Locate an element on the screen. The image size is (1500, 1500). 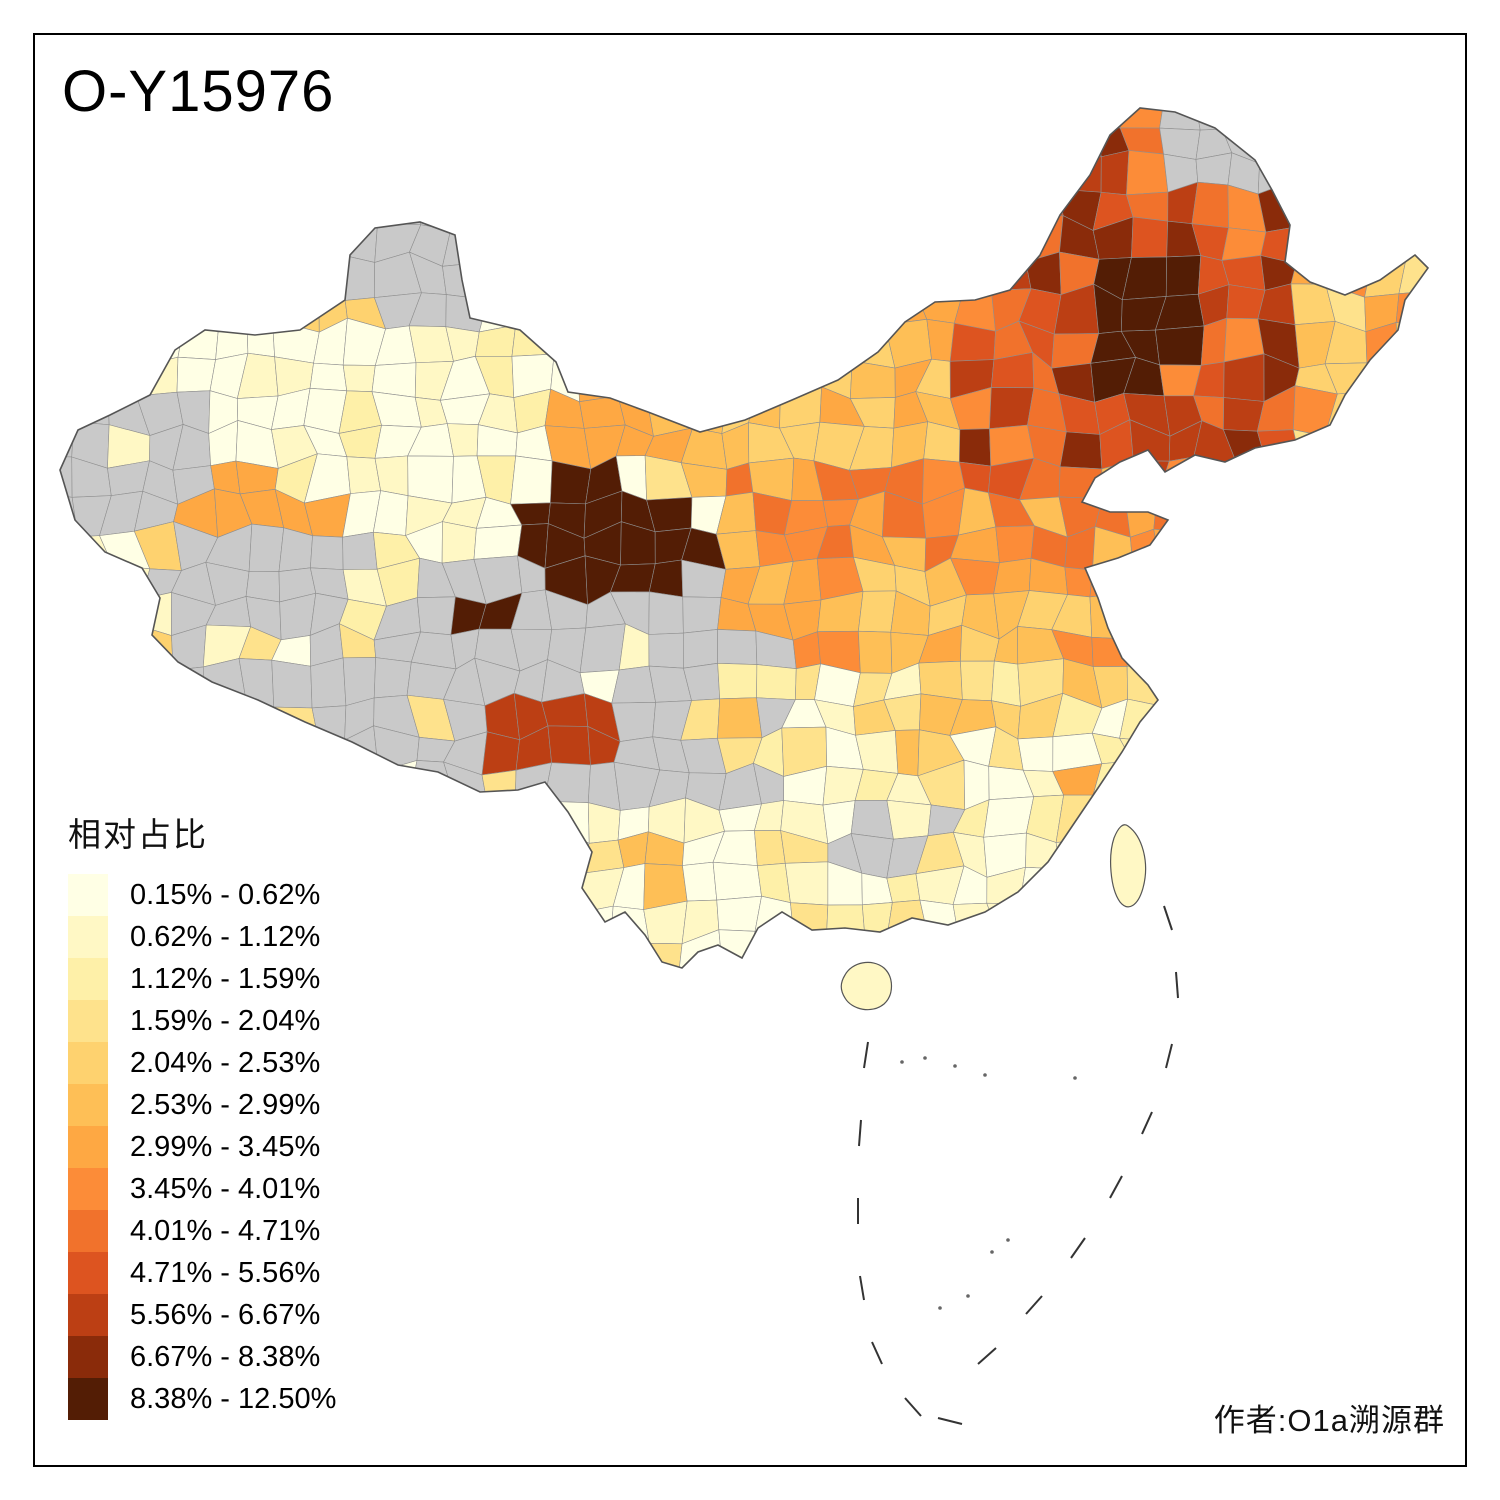
legend-item: 2.99% - 3.45% is located at coordinates (202, 1147).